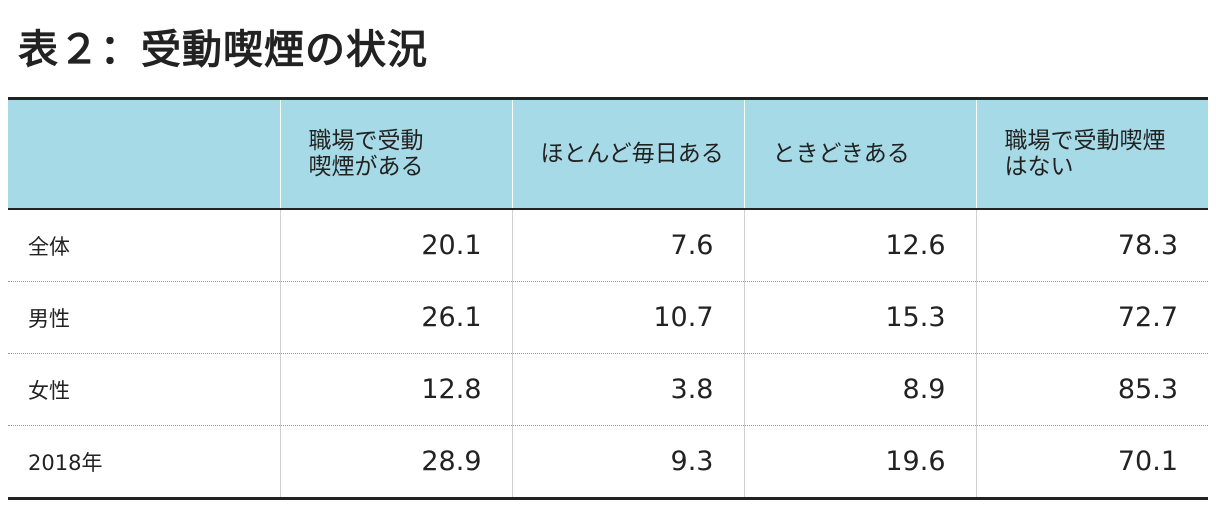 The image size is (1216, 519). What do you see at coordinates (859, 153) in the screenshot?
I see `header-cell-sometimes: ときどきある` at bounding box center [859, 153].